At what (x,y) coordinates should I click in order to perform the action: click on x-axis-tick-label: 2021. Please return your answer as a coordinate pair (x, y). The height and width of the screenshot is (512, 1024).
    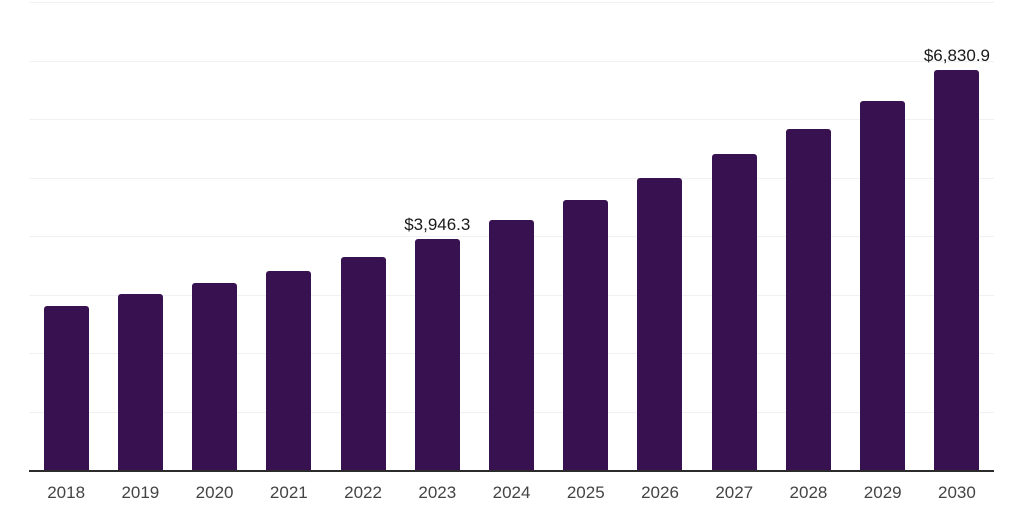
    Looking at the image, I should click on (288, 492).